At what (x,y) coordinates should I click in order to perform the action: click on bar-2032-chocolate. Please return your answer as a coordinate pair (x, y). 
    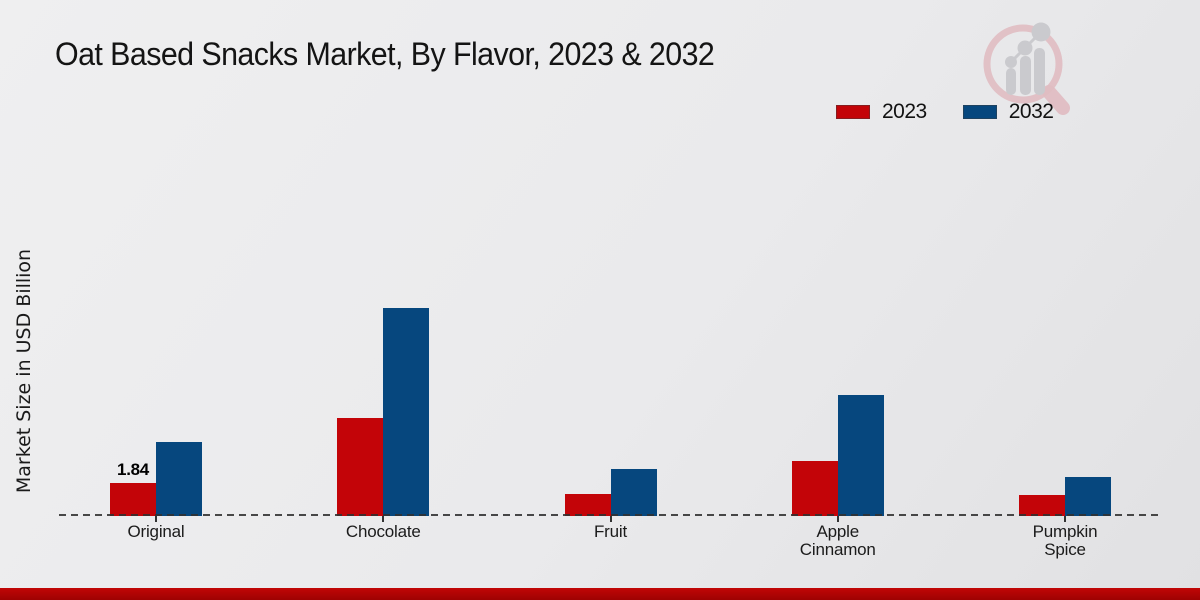
    Looking at the image, I should click on (406, 412).